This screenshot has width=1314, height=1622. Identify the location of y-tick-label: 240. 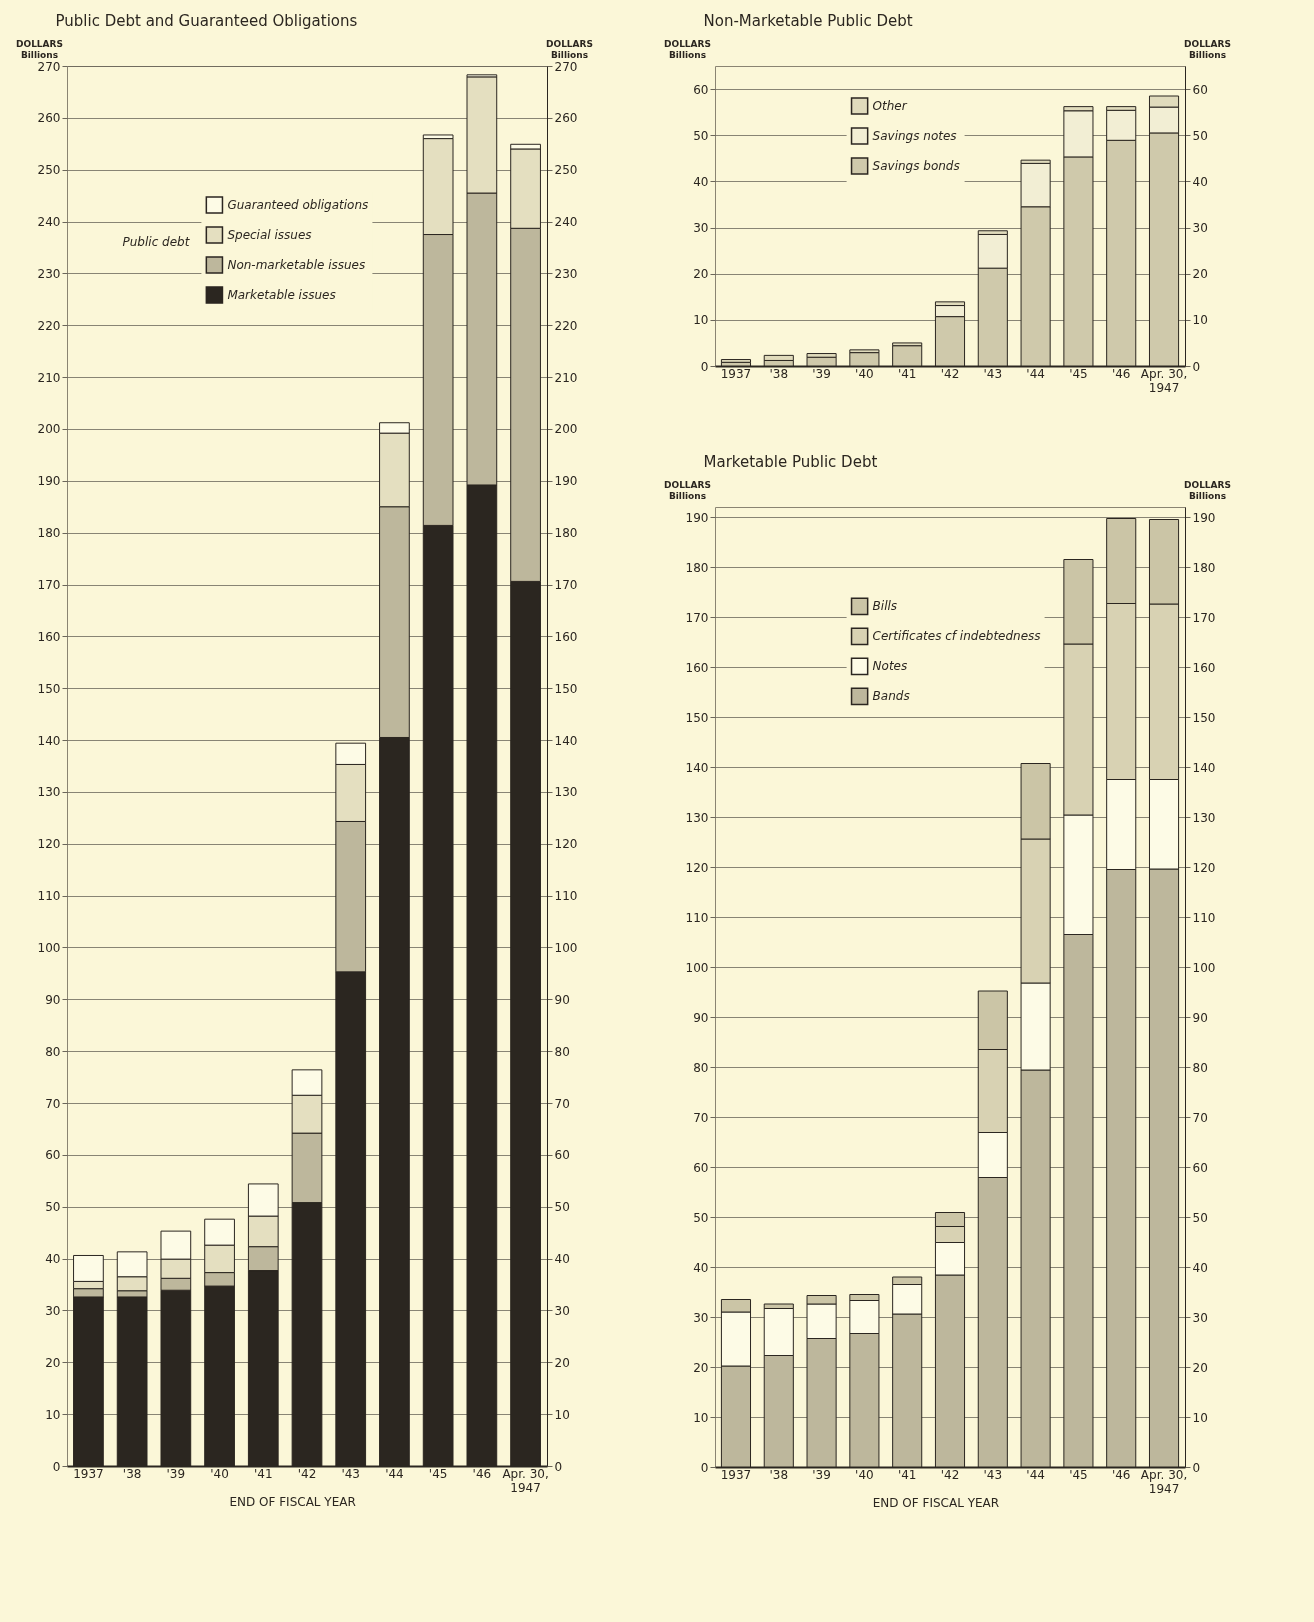
(49, 222).